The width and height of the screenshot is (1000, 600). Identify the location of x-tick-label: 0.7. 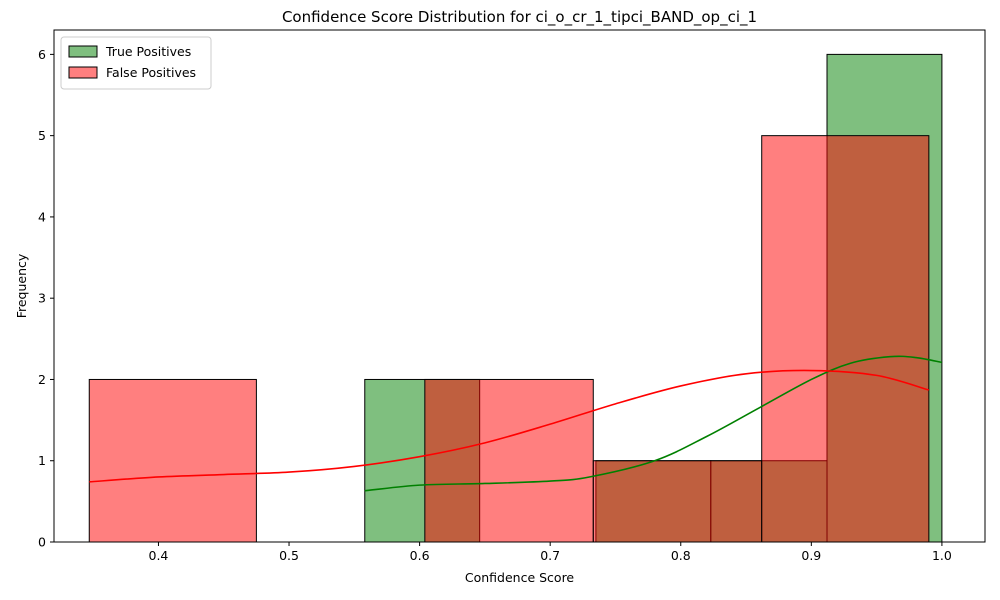
(550, 555).